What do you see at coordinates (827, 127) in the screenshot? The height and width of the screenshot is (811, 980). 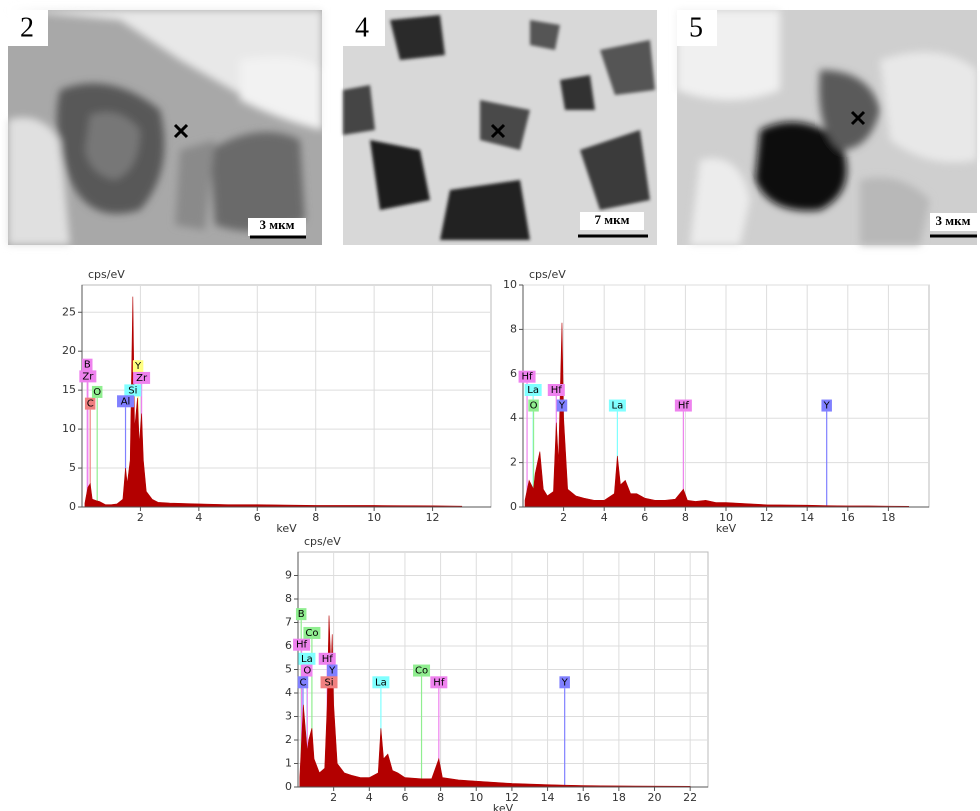 I see `sem-image: 5 3 мкм` at bounding box center [827, 127].